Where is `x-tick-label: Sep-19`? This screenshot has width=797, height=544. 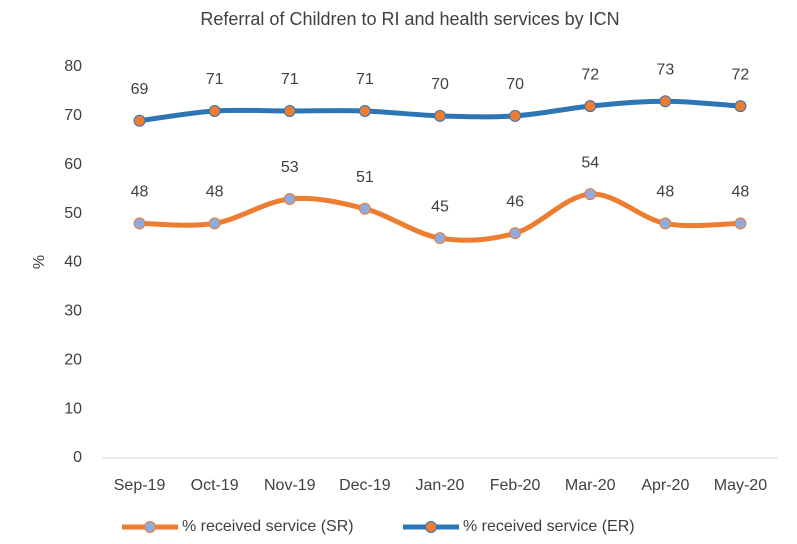 x-tick-label: Sep-19 is located at coordinates (140, 485).